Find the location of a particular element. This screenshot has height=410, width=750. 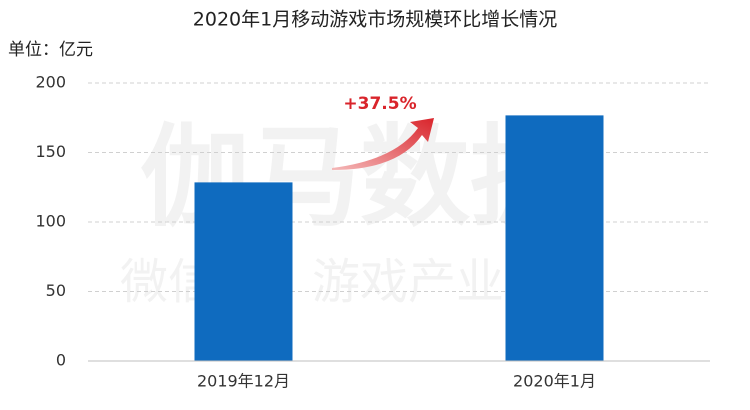

x-tick-label: 2020年1月 is located at coordinates (554, 381).